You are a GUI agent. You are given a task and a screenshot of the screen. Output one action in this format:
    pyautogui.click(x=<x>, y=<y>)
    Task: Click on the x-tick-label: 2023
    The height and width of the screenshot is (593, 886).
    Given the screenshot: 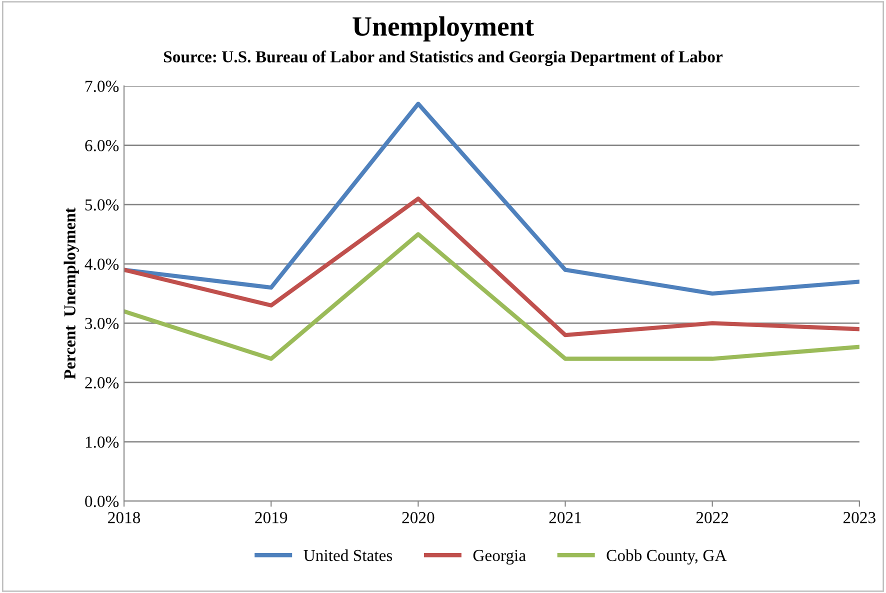 What is the action you would take?
    pyautogui.click(x=859, y=518)
    